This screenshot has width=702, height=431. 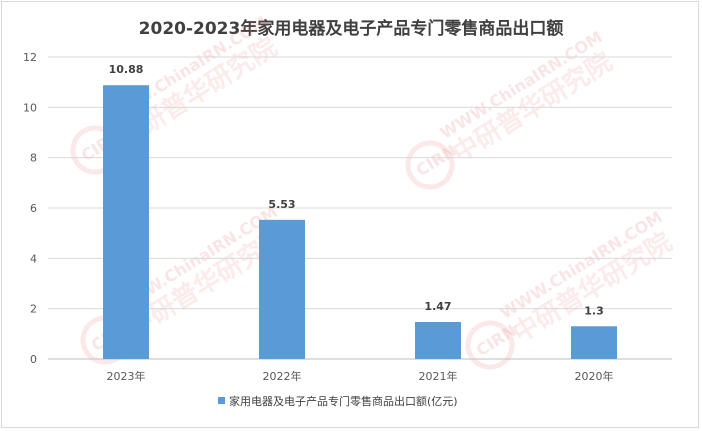 I want to click on chart-title: 2020-2023年家用电器及电子产品专门零售商品出口额, so click(x=351, y=29).